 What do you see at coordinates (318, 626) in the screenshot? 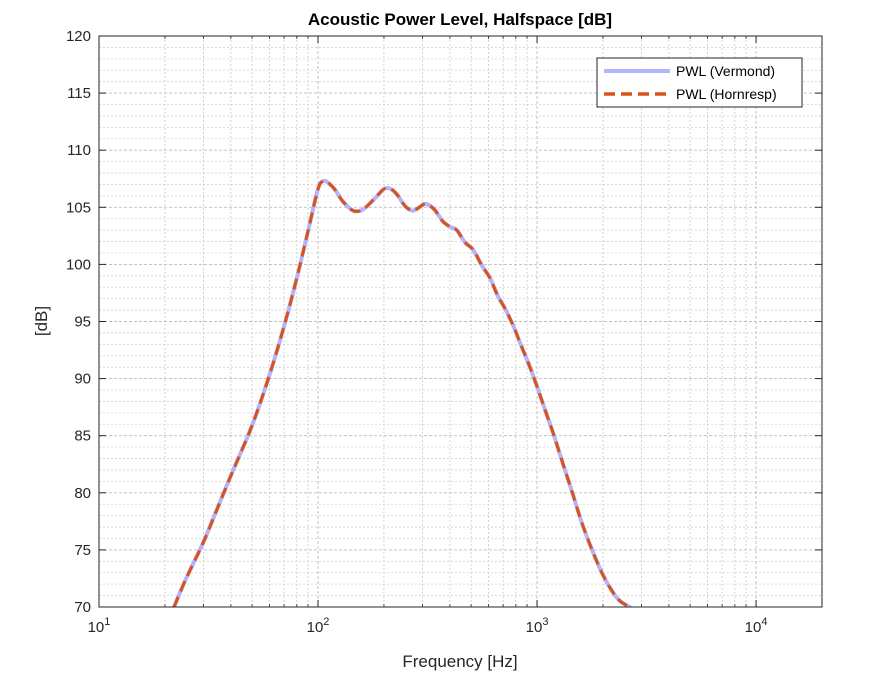
I see `x-tick-label: 10²` at bounding box center [318, 626].